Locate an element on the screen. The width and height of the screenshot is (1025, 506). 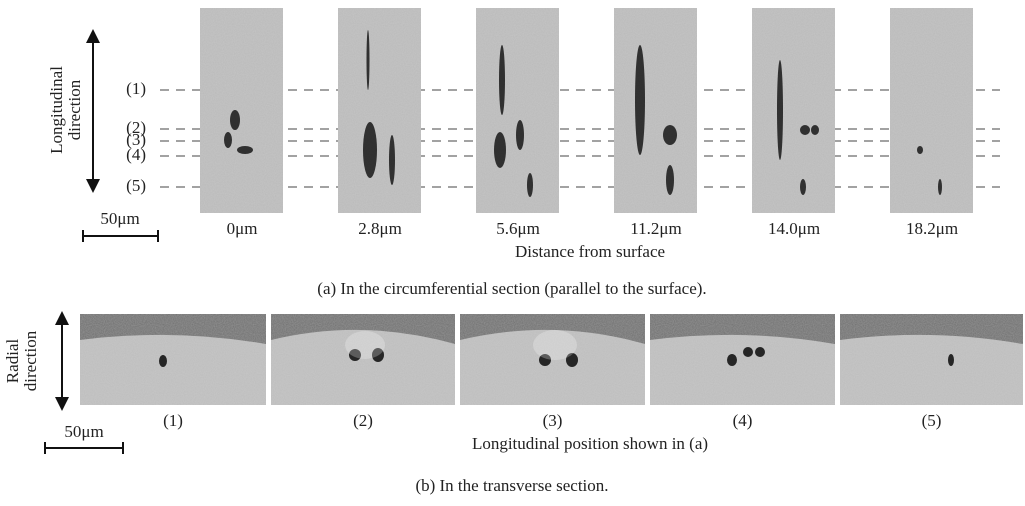
depth-label: 5.6μm is located at coordinates (518, 228).